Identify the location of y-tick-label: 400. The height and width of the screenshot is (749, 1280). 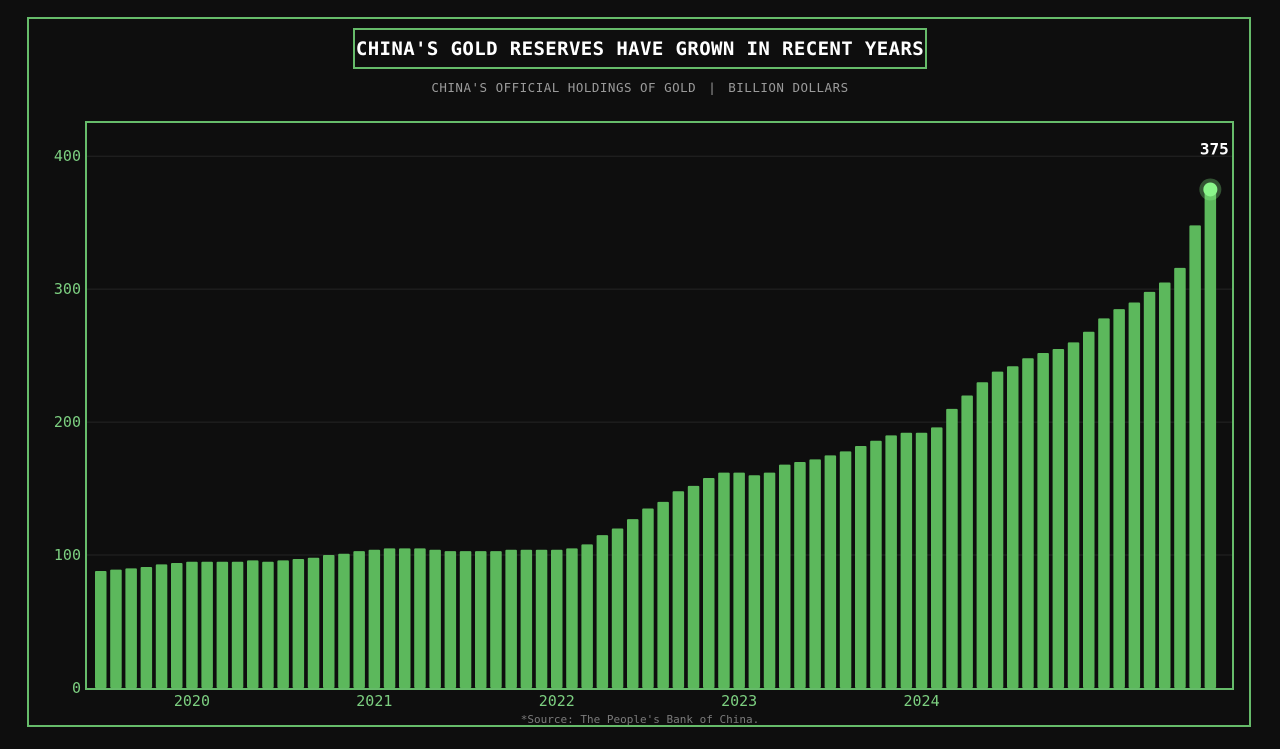
(67, 156).